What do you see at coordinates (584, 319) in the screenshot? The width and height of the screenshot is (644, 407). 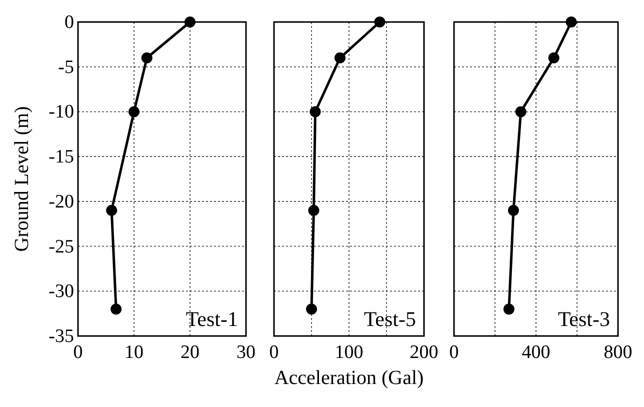 I see `annotation: Test-3` at bounding box center [584, 319].